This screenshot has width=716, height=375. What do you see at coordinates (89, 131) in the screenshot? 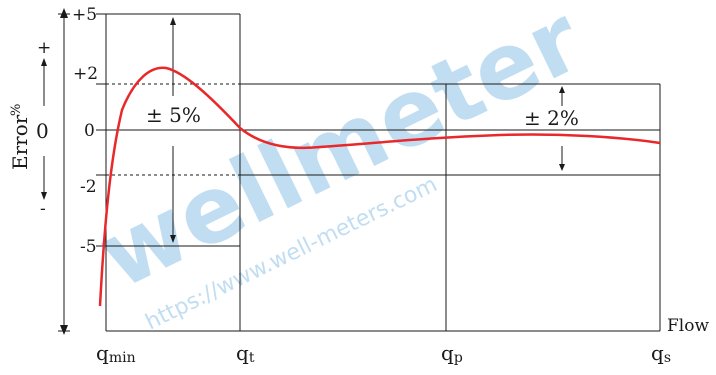
I see `y-tick-zero: 0` at bounding box center [89, 131].